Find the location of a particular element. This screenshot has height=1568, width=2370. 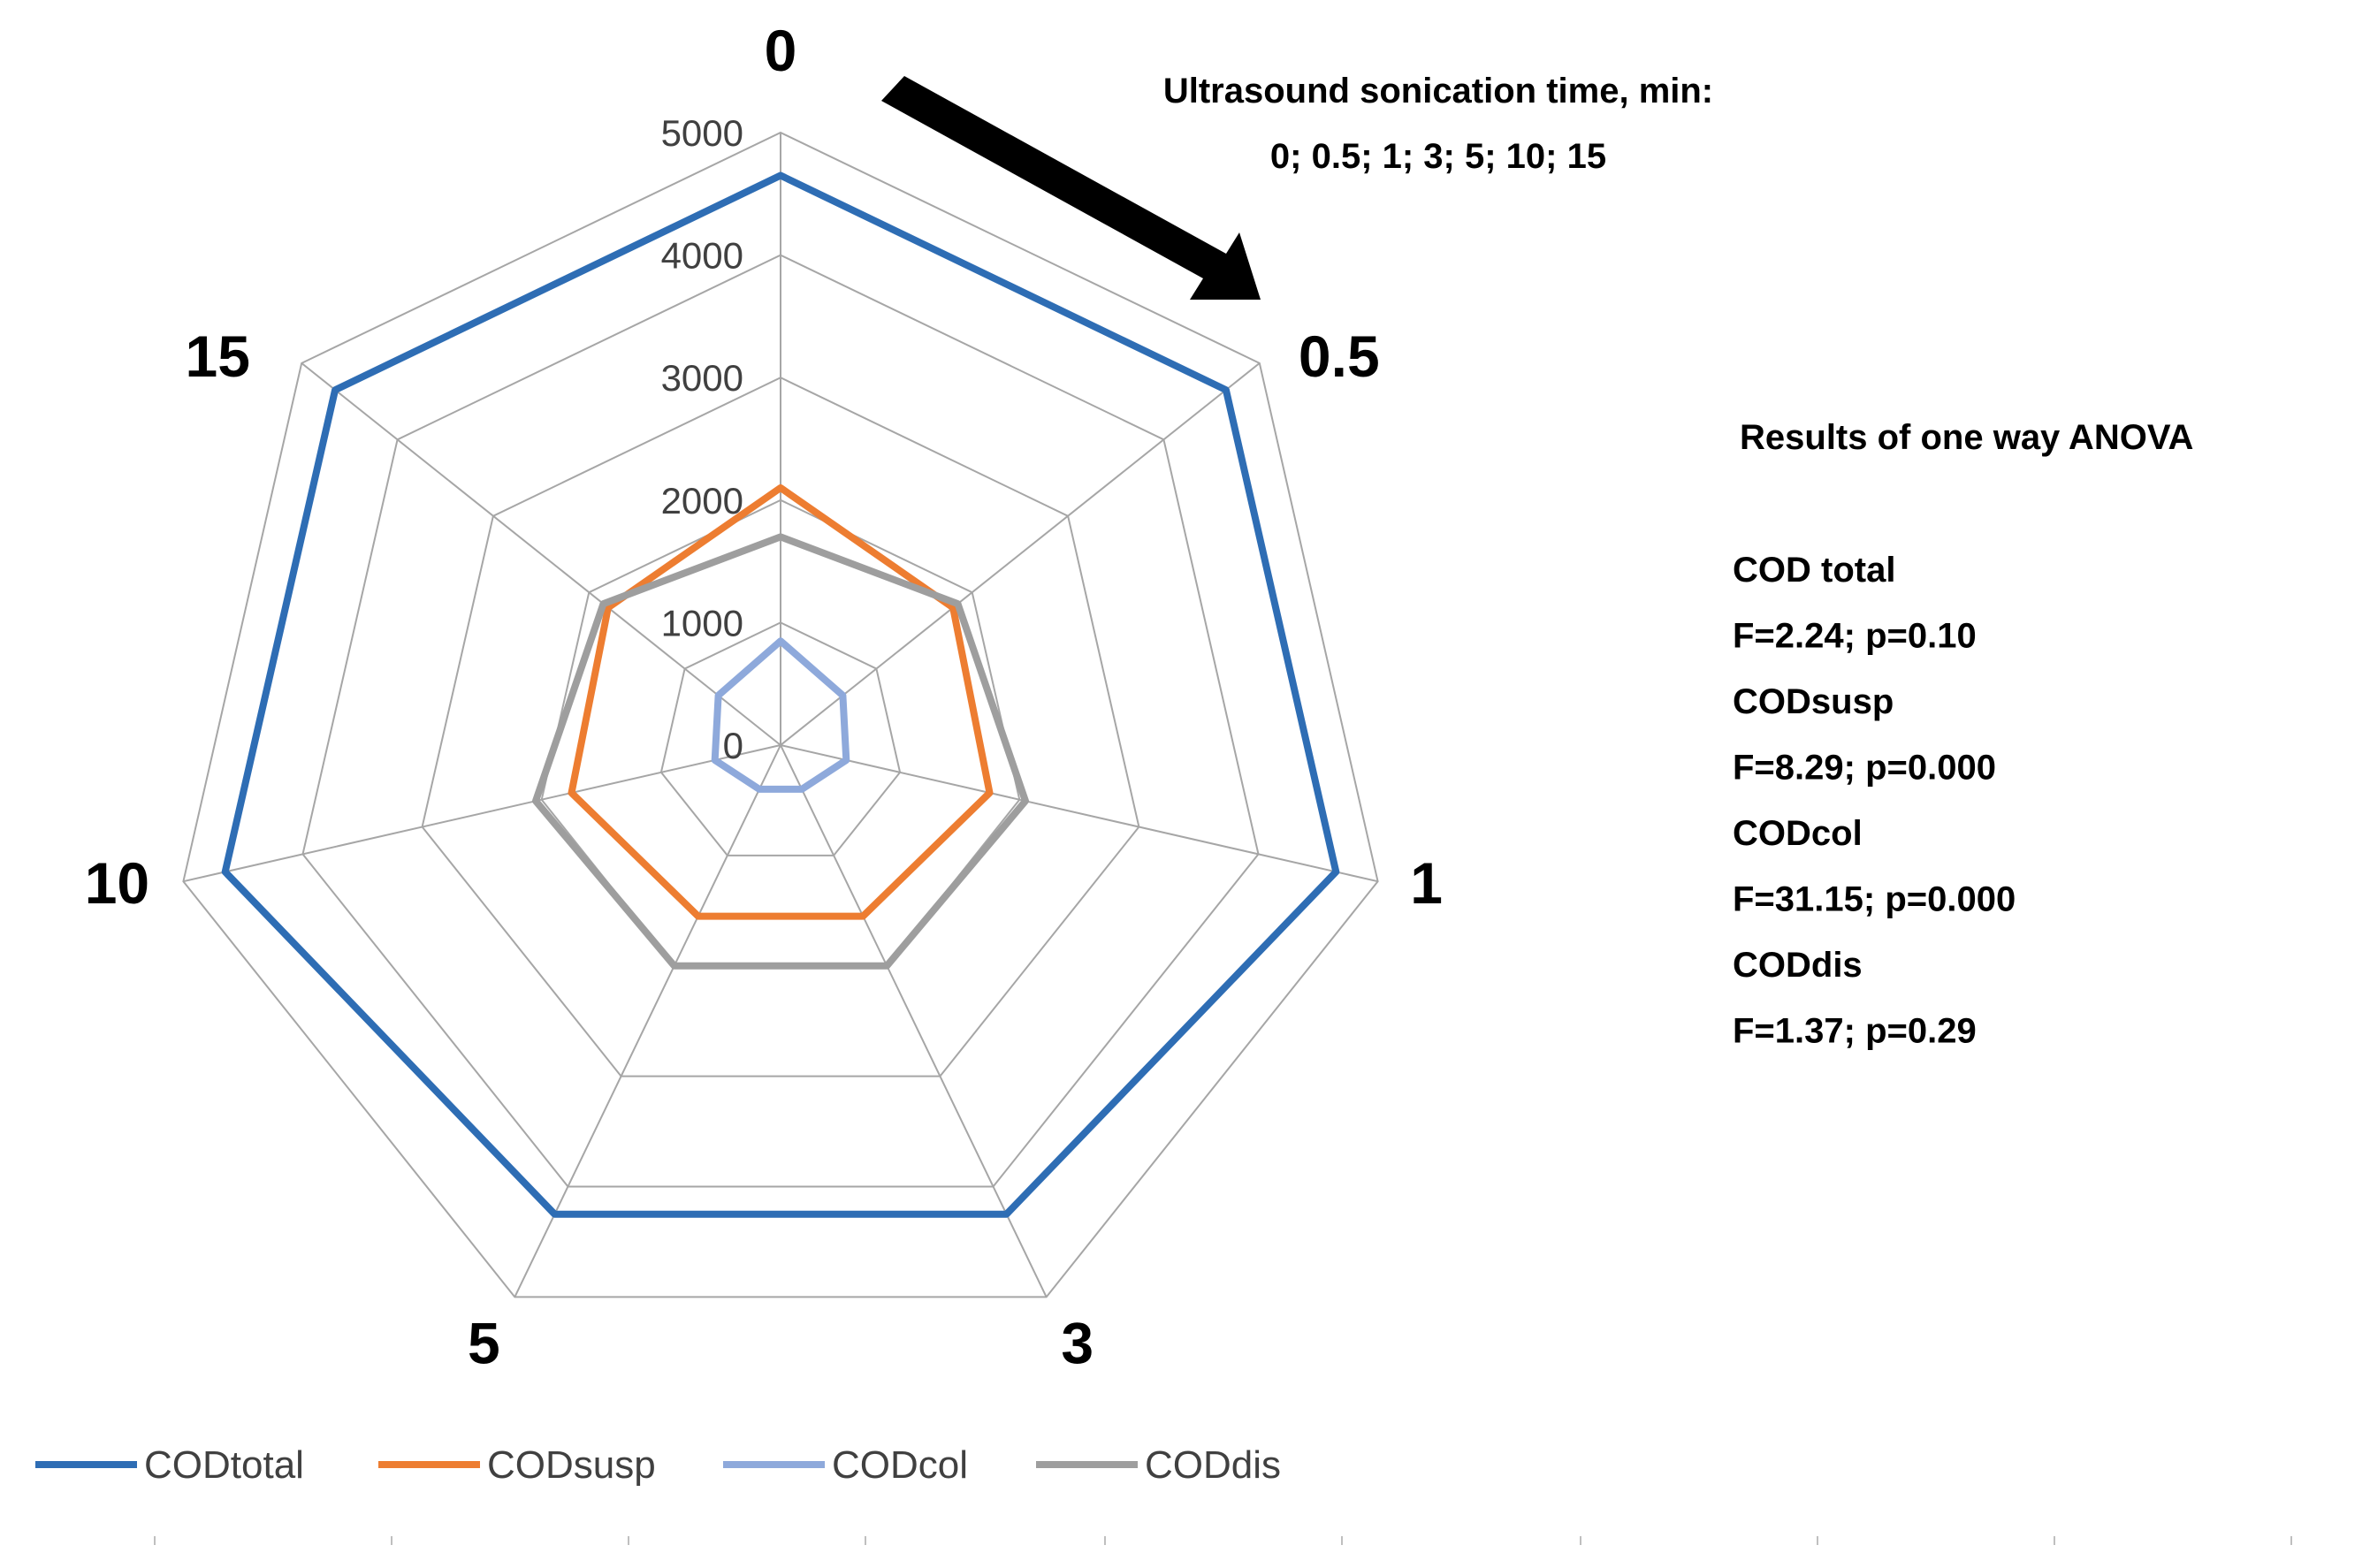

anova-label: COD total is located at coordinates (1814, 570).